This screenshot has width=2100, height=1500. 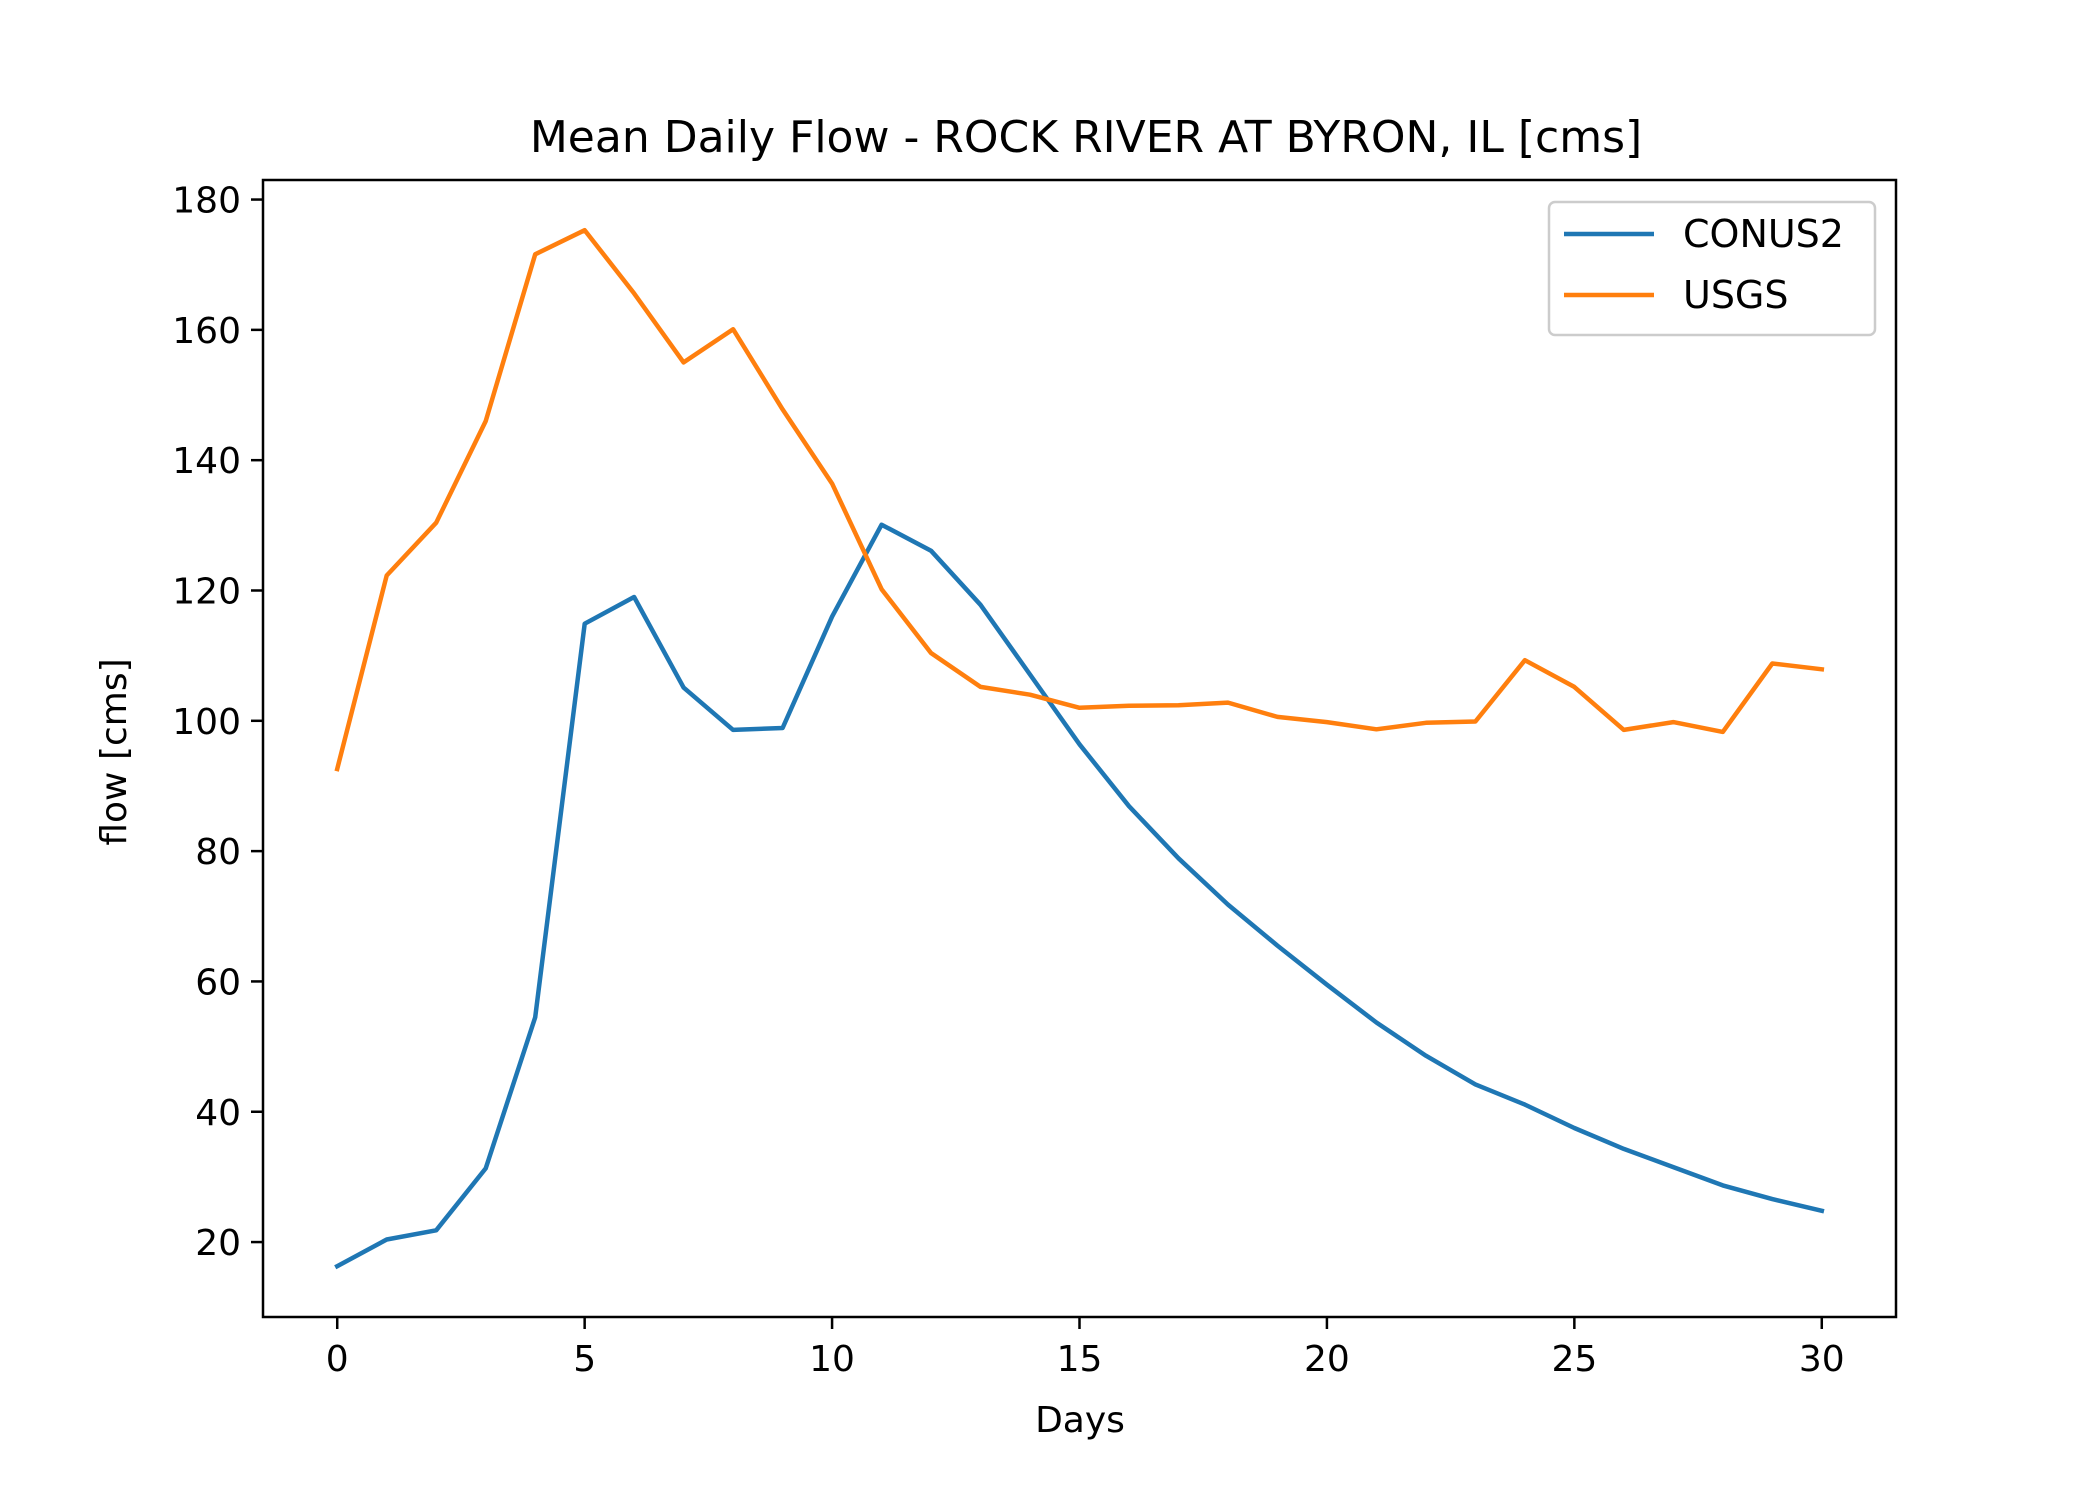 I want to click on x-axis-title: Days, so click(x=1080, y=1420).